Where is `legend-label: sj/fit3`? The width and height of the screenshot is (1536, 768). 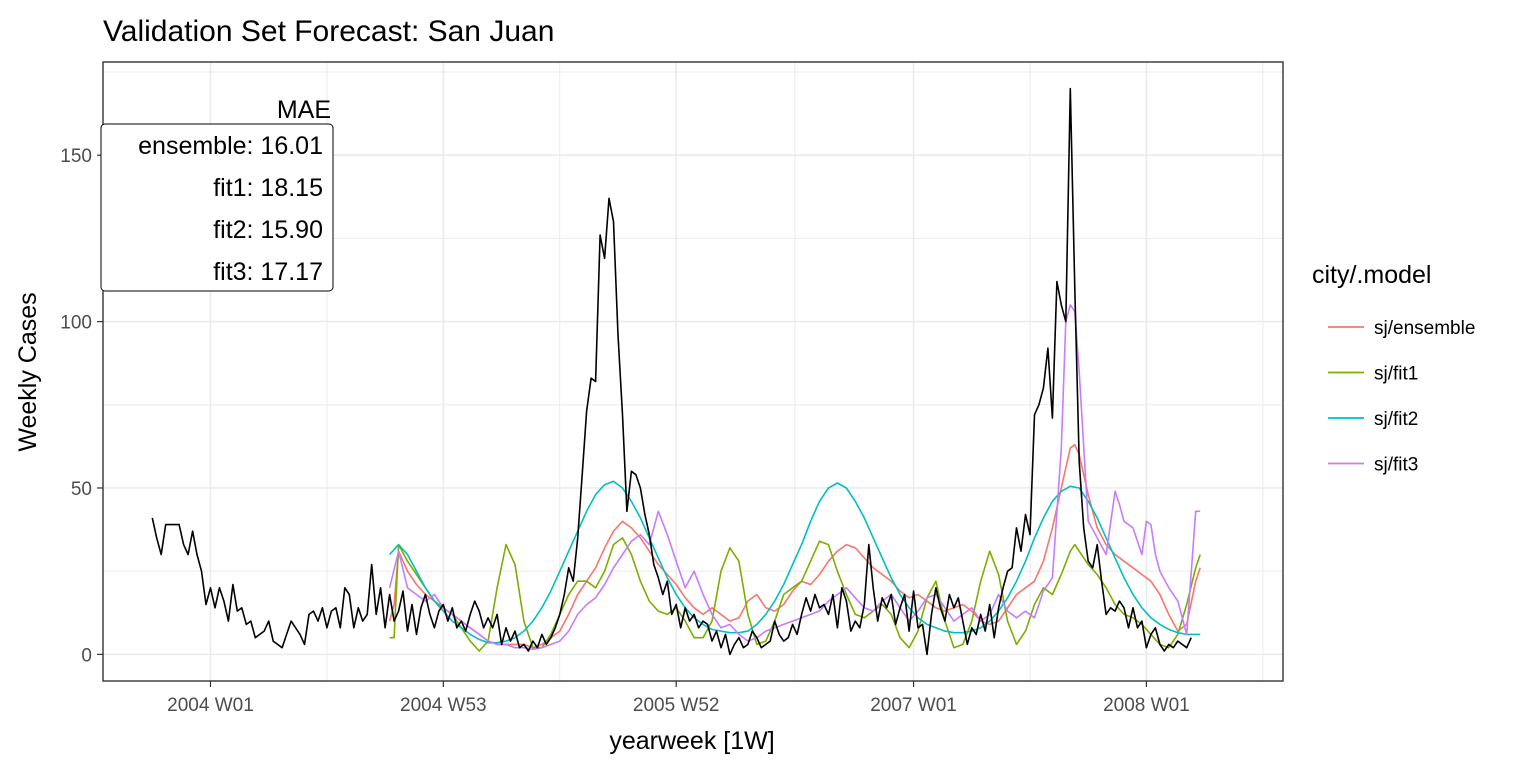 legend-label: sj/fit3 is located at coordinates (1396, 465).